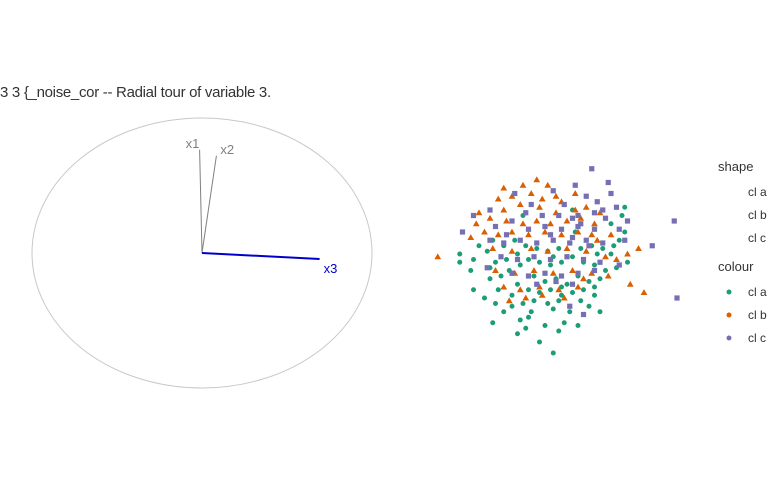  What do you see at coordinates (742, 252) in the screenshot?
I see `legend: shape cl a cl b cl c colour cl a cl b cl c` at bounding box center [742, 252].